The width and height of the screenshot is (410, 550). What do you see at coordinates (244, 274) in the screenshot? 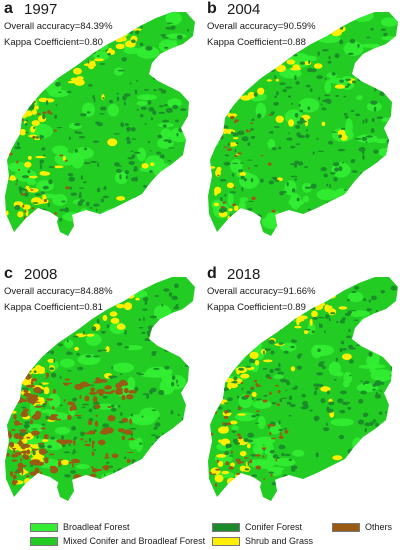
I see `panel-year: 2018` at bounding box center [244, 274].